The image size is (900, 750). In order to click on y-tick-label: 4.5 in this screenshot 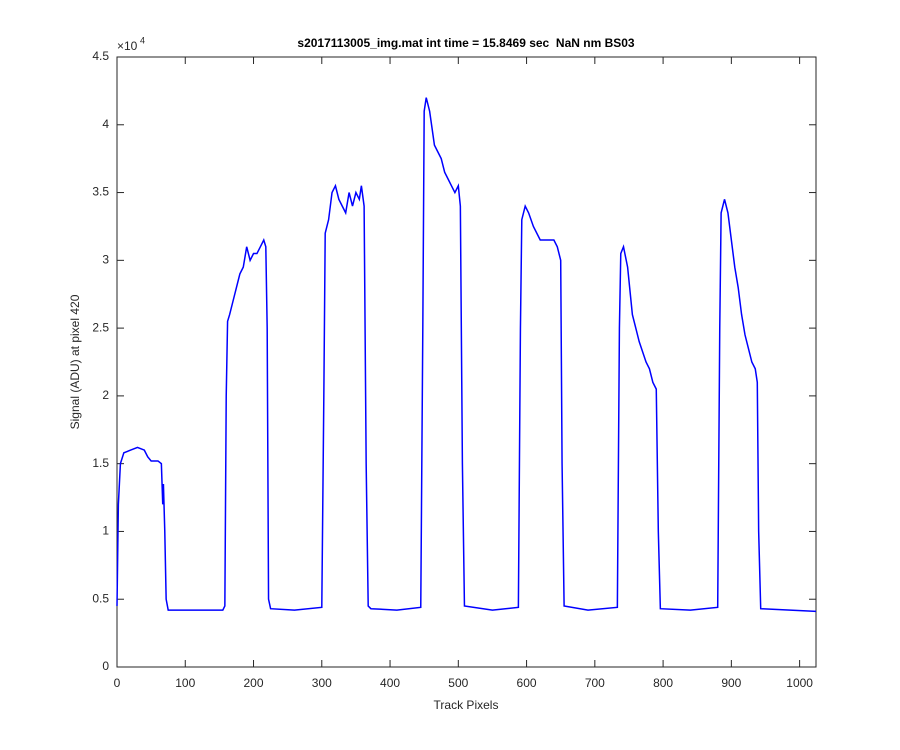, I will do `click(100, 56)`.